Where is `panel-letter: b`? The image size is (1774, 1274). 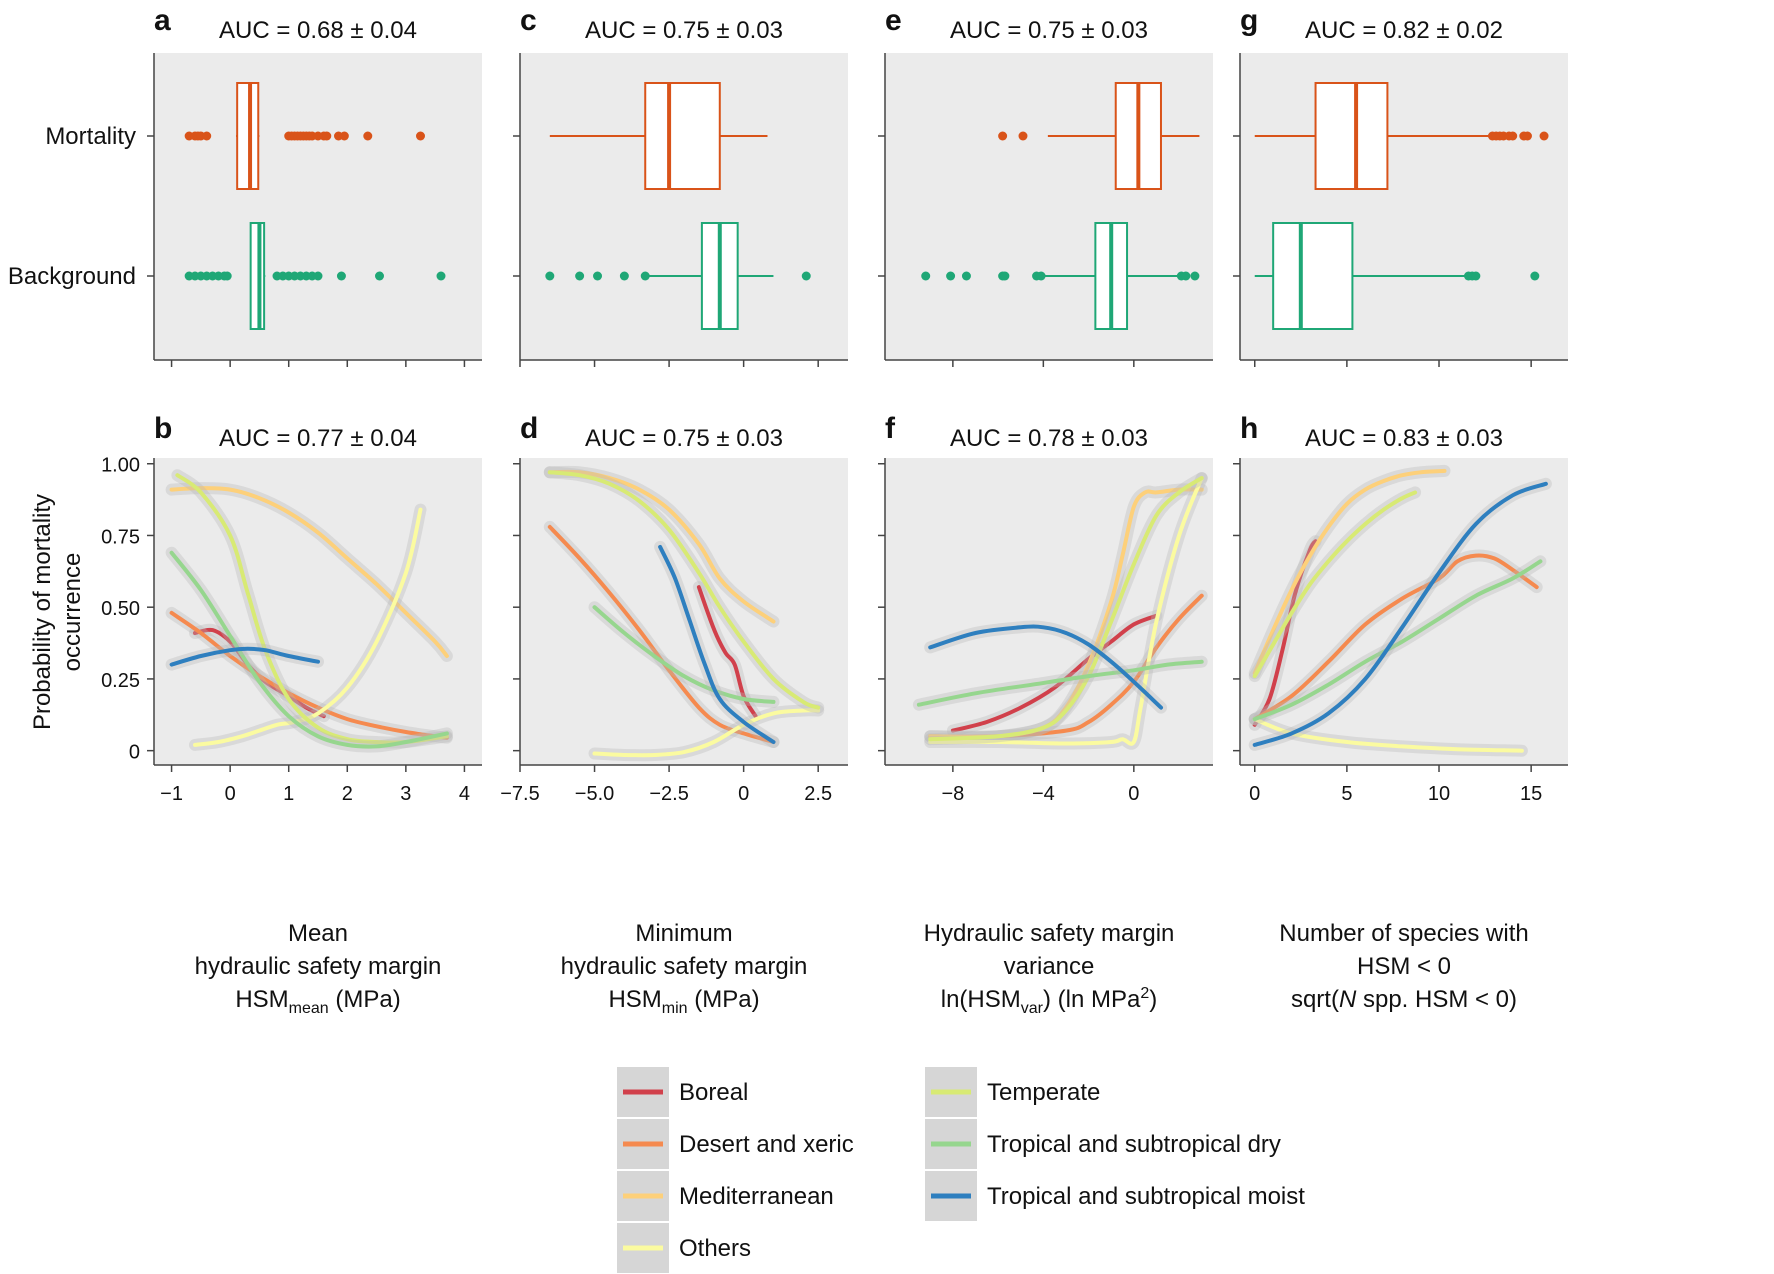 panel-letter: b is located at coordinates (163, 428).